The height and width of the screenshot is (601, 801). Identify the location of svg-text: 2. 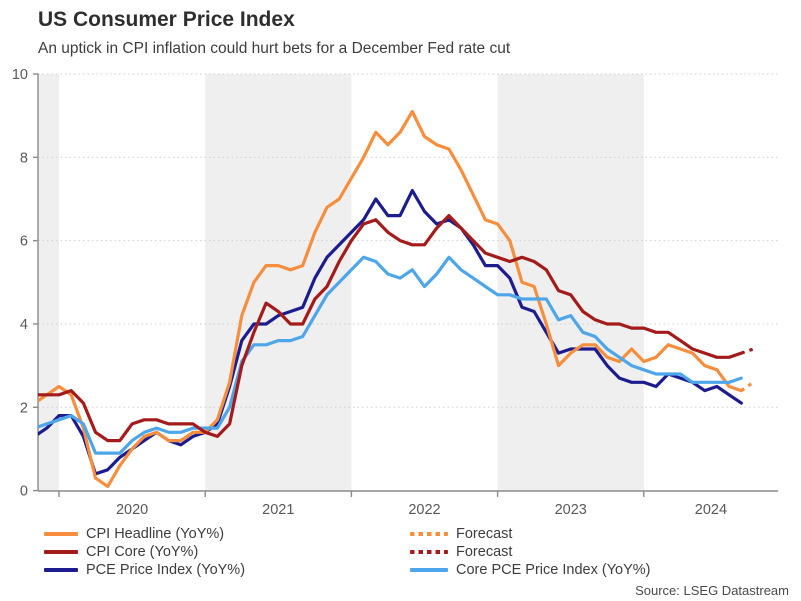
(24, 408).